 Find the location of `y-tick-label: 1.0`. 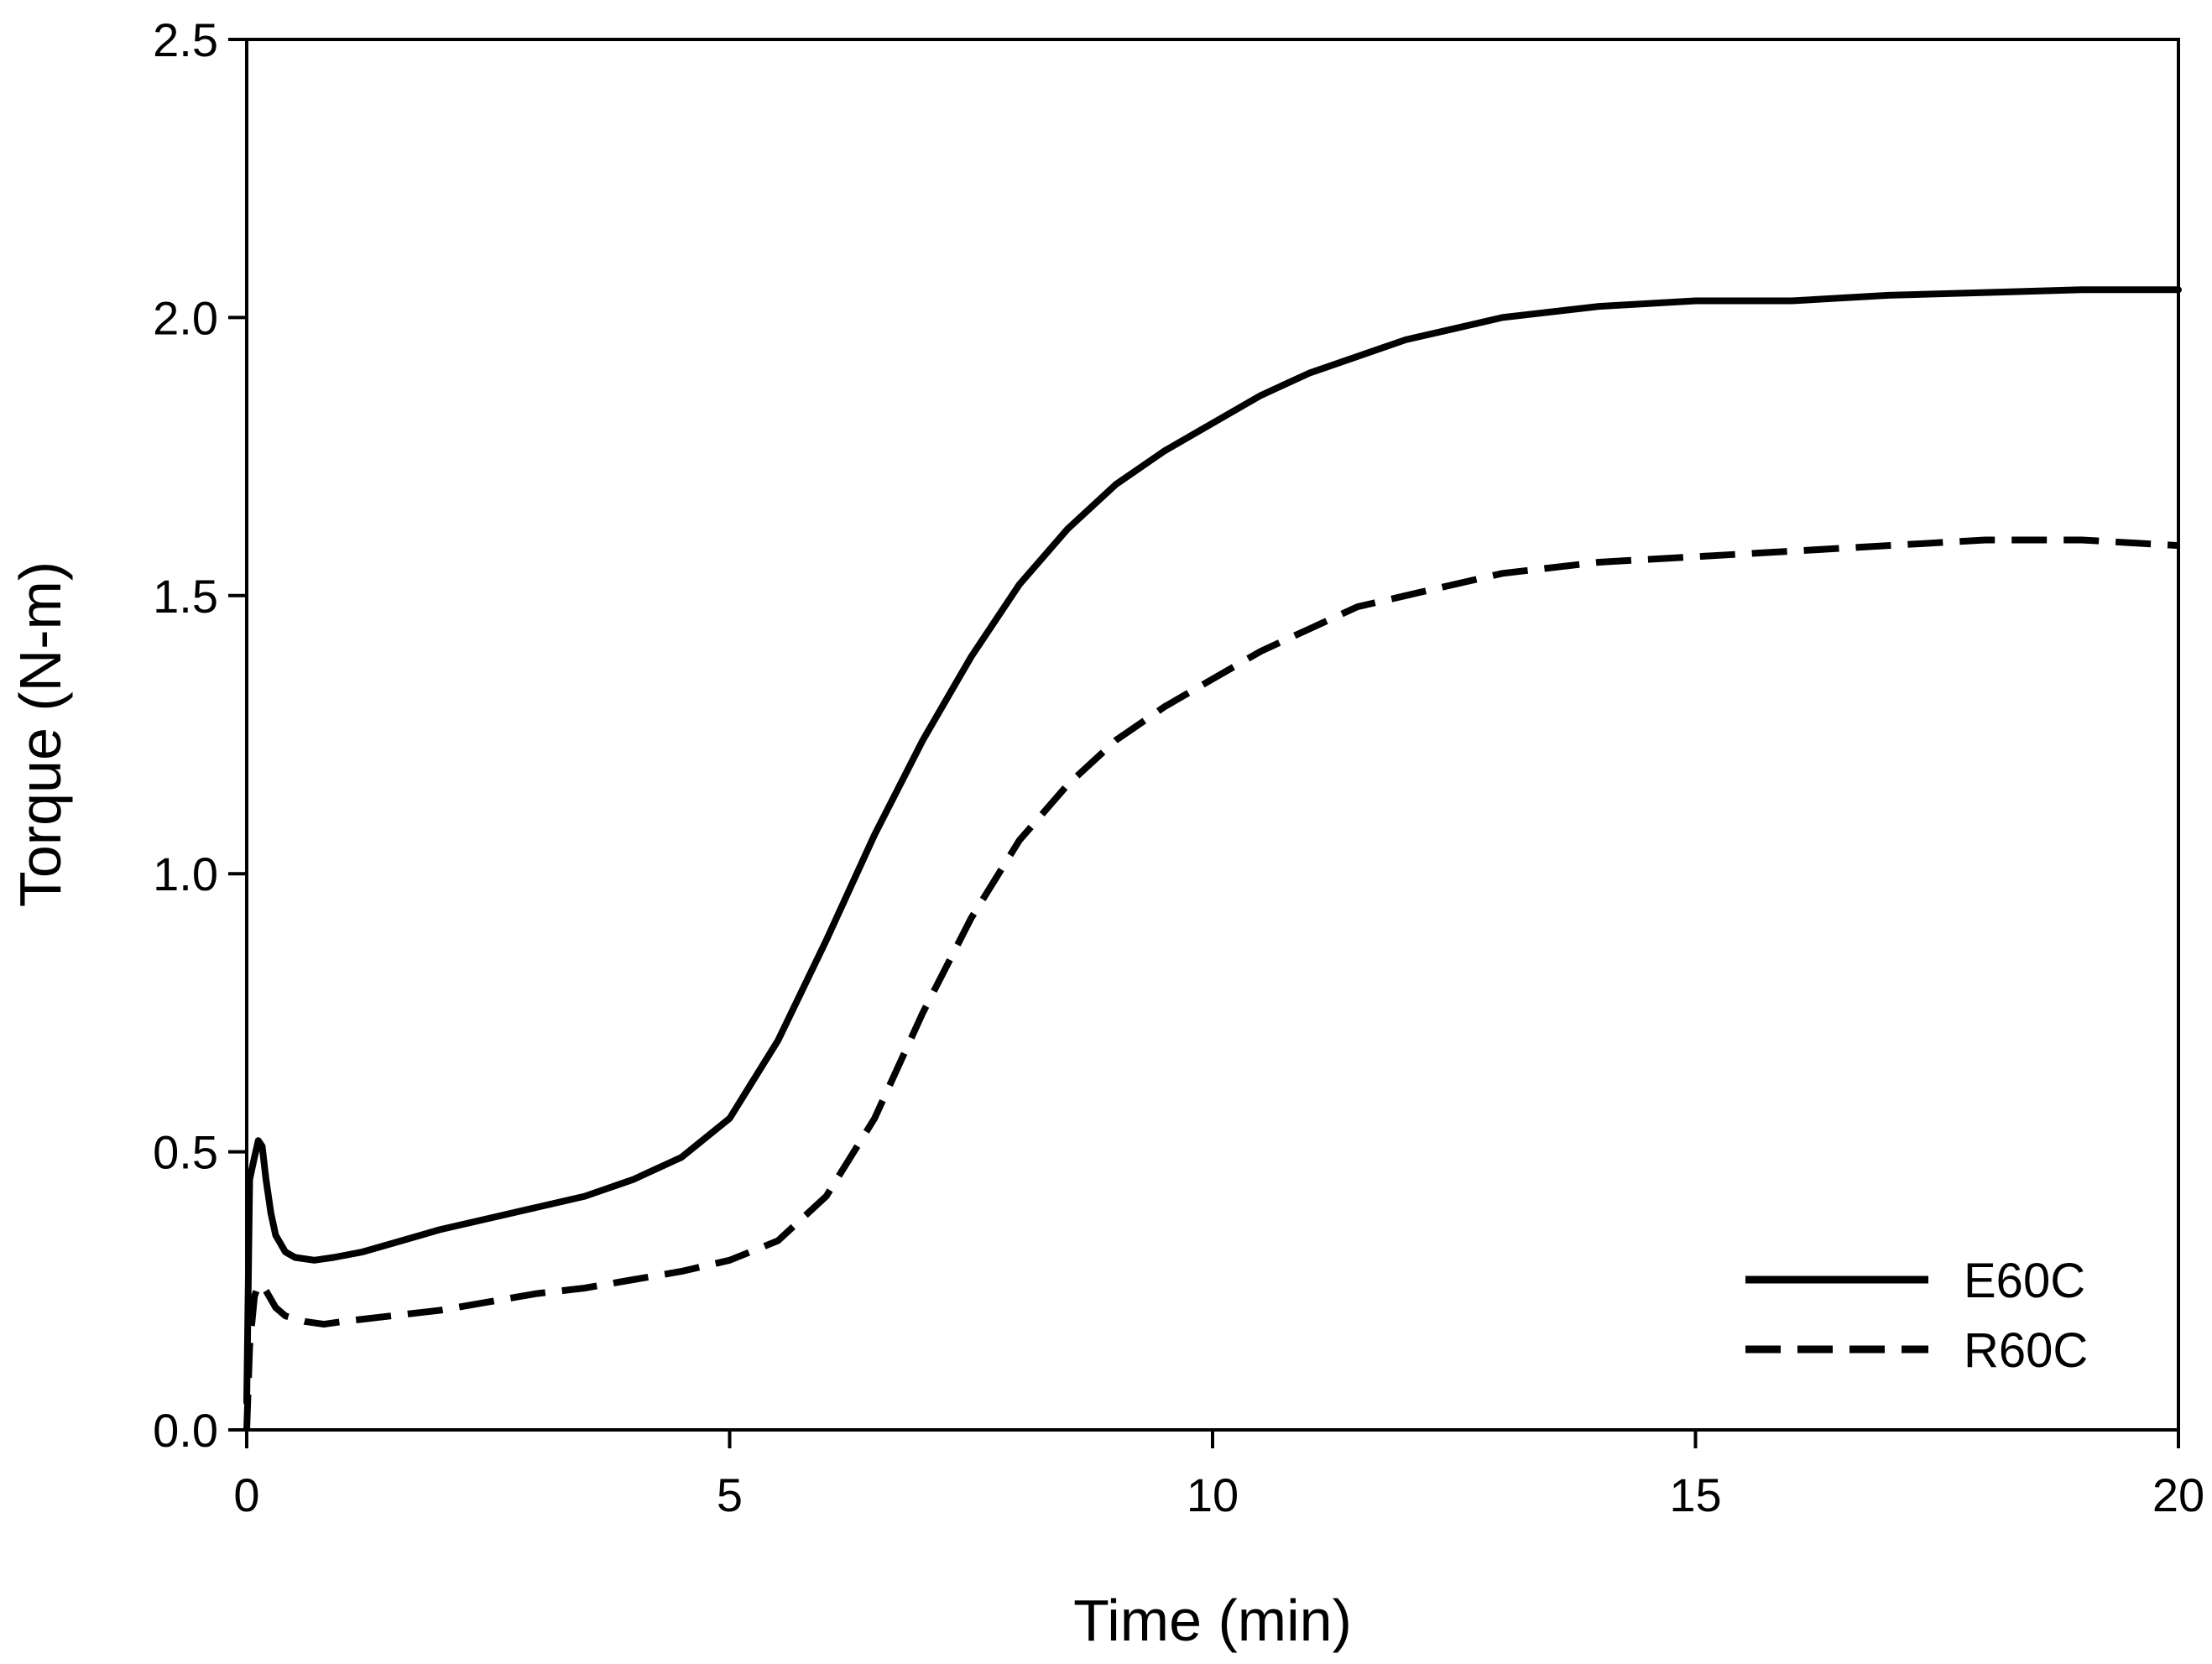

y-tick-label: 1.0 is located at coordinates (185, 874).